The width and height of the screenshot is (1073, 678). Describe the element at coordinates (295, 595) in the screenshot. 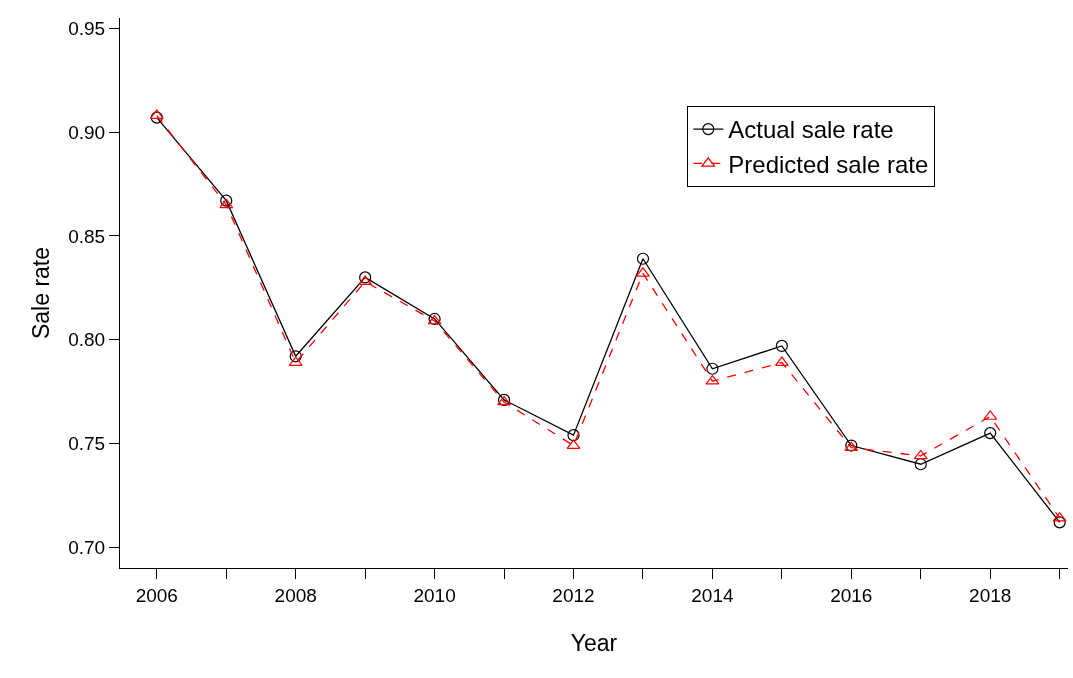

I see `x-tick-label: 2008` at that location.